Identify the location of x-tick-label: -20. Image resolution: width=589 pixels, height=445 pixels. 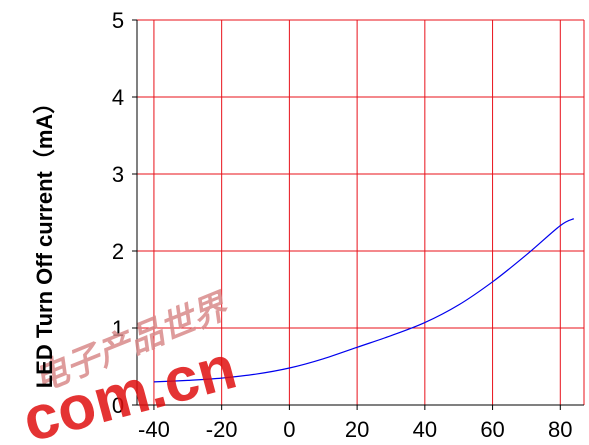
(222, 429).